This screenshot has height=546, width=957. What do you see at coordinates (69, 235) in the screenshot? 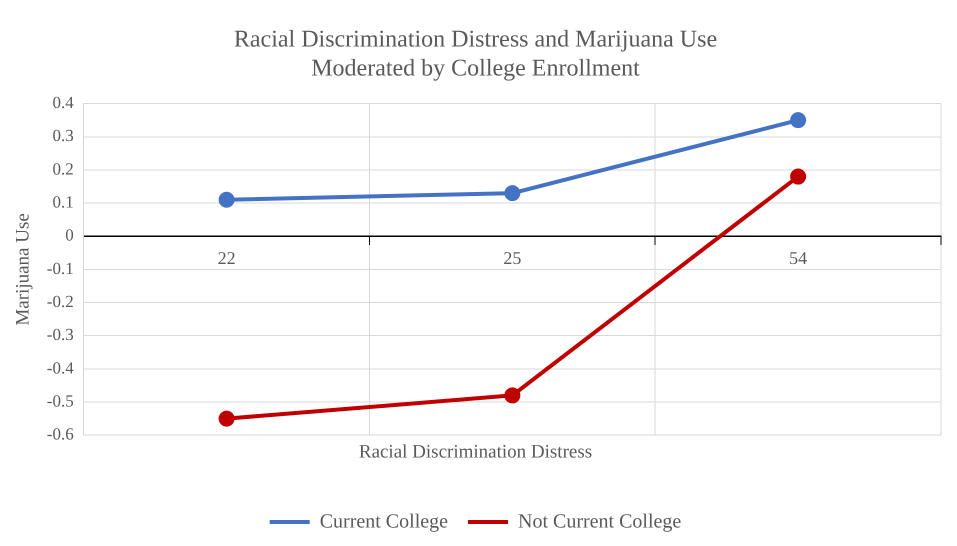
I see `y-tick-label: 0` at bounding box center [69, 235].